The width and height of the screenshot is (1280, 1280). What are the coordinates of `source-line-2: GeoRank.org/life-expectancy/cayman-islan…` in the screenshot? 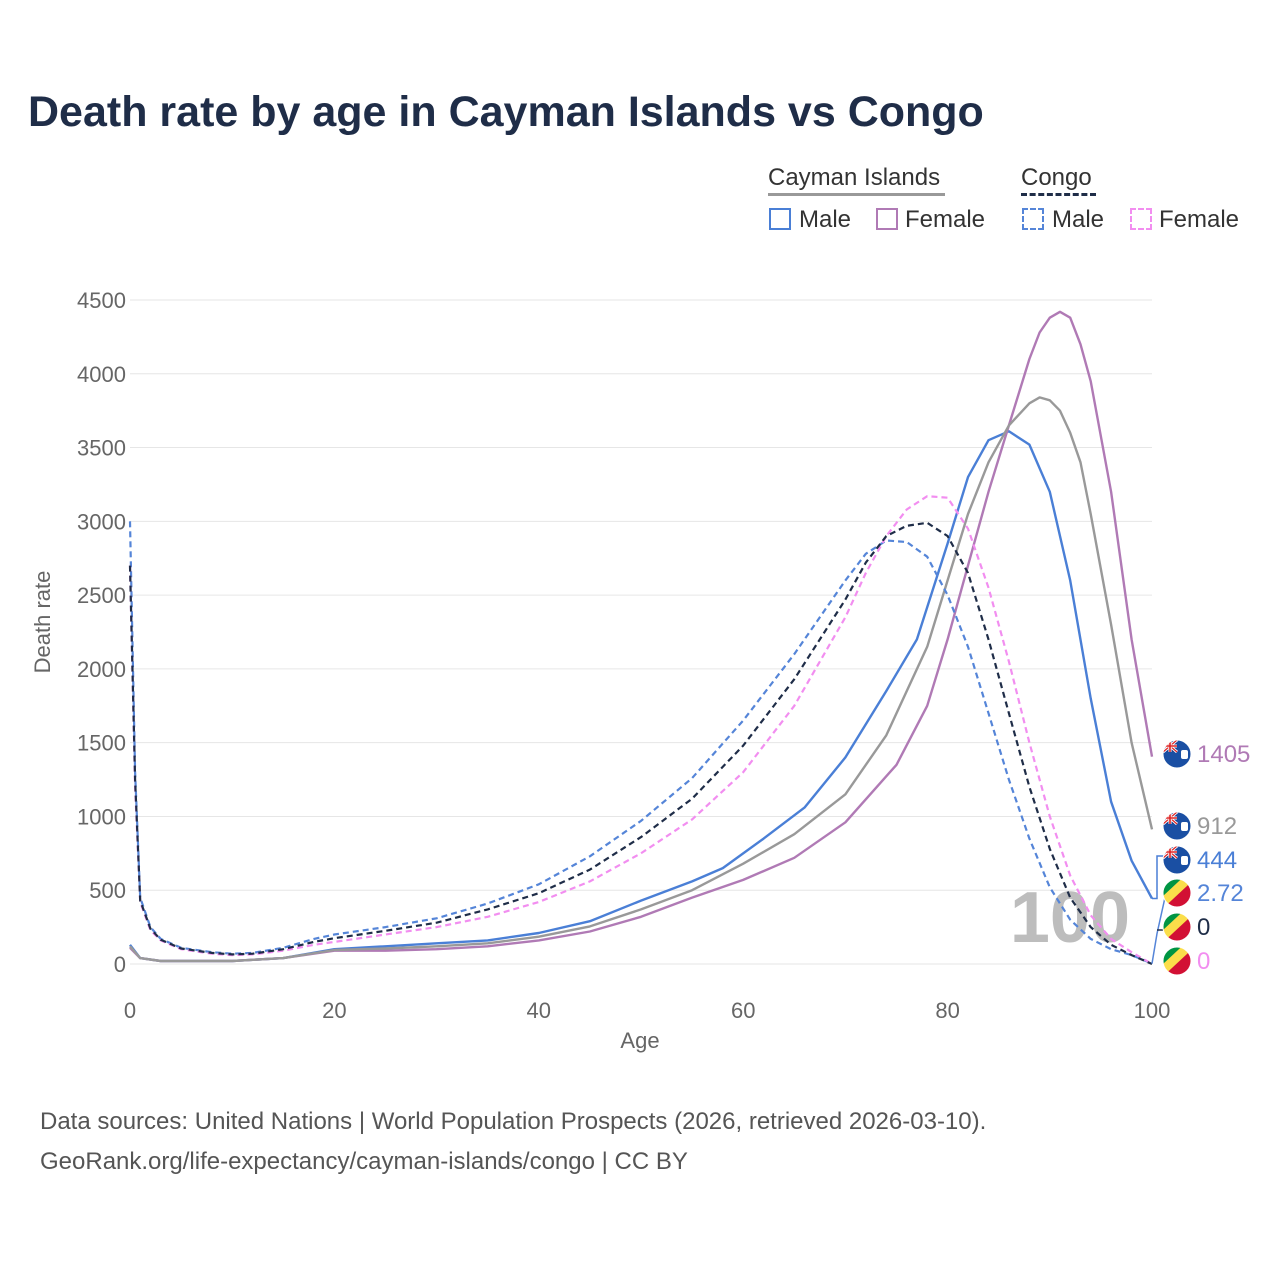 It's located at (364, 1161).